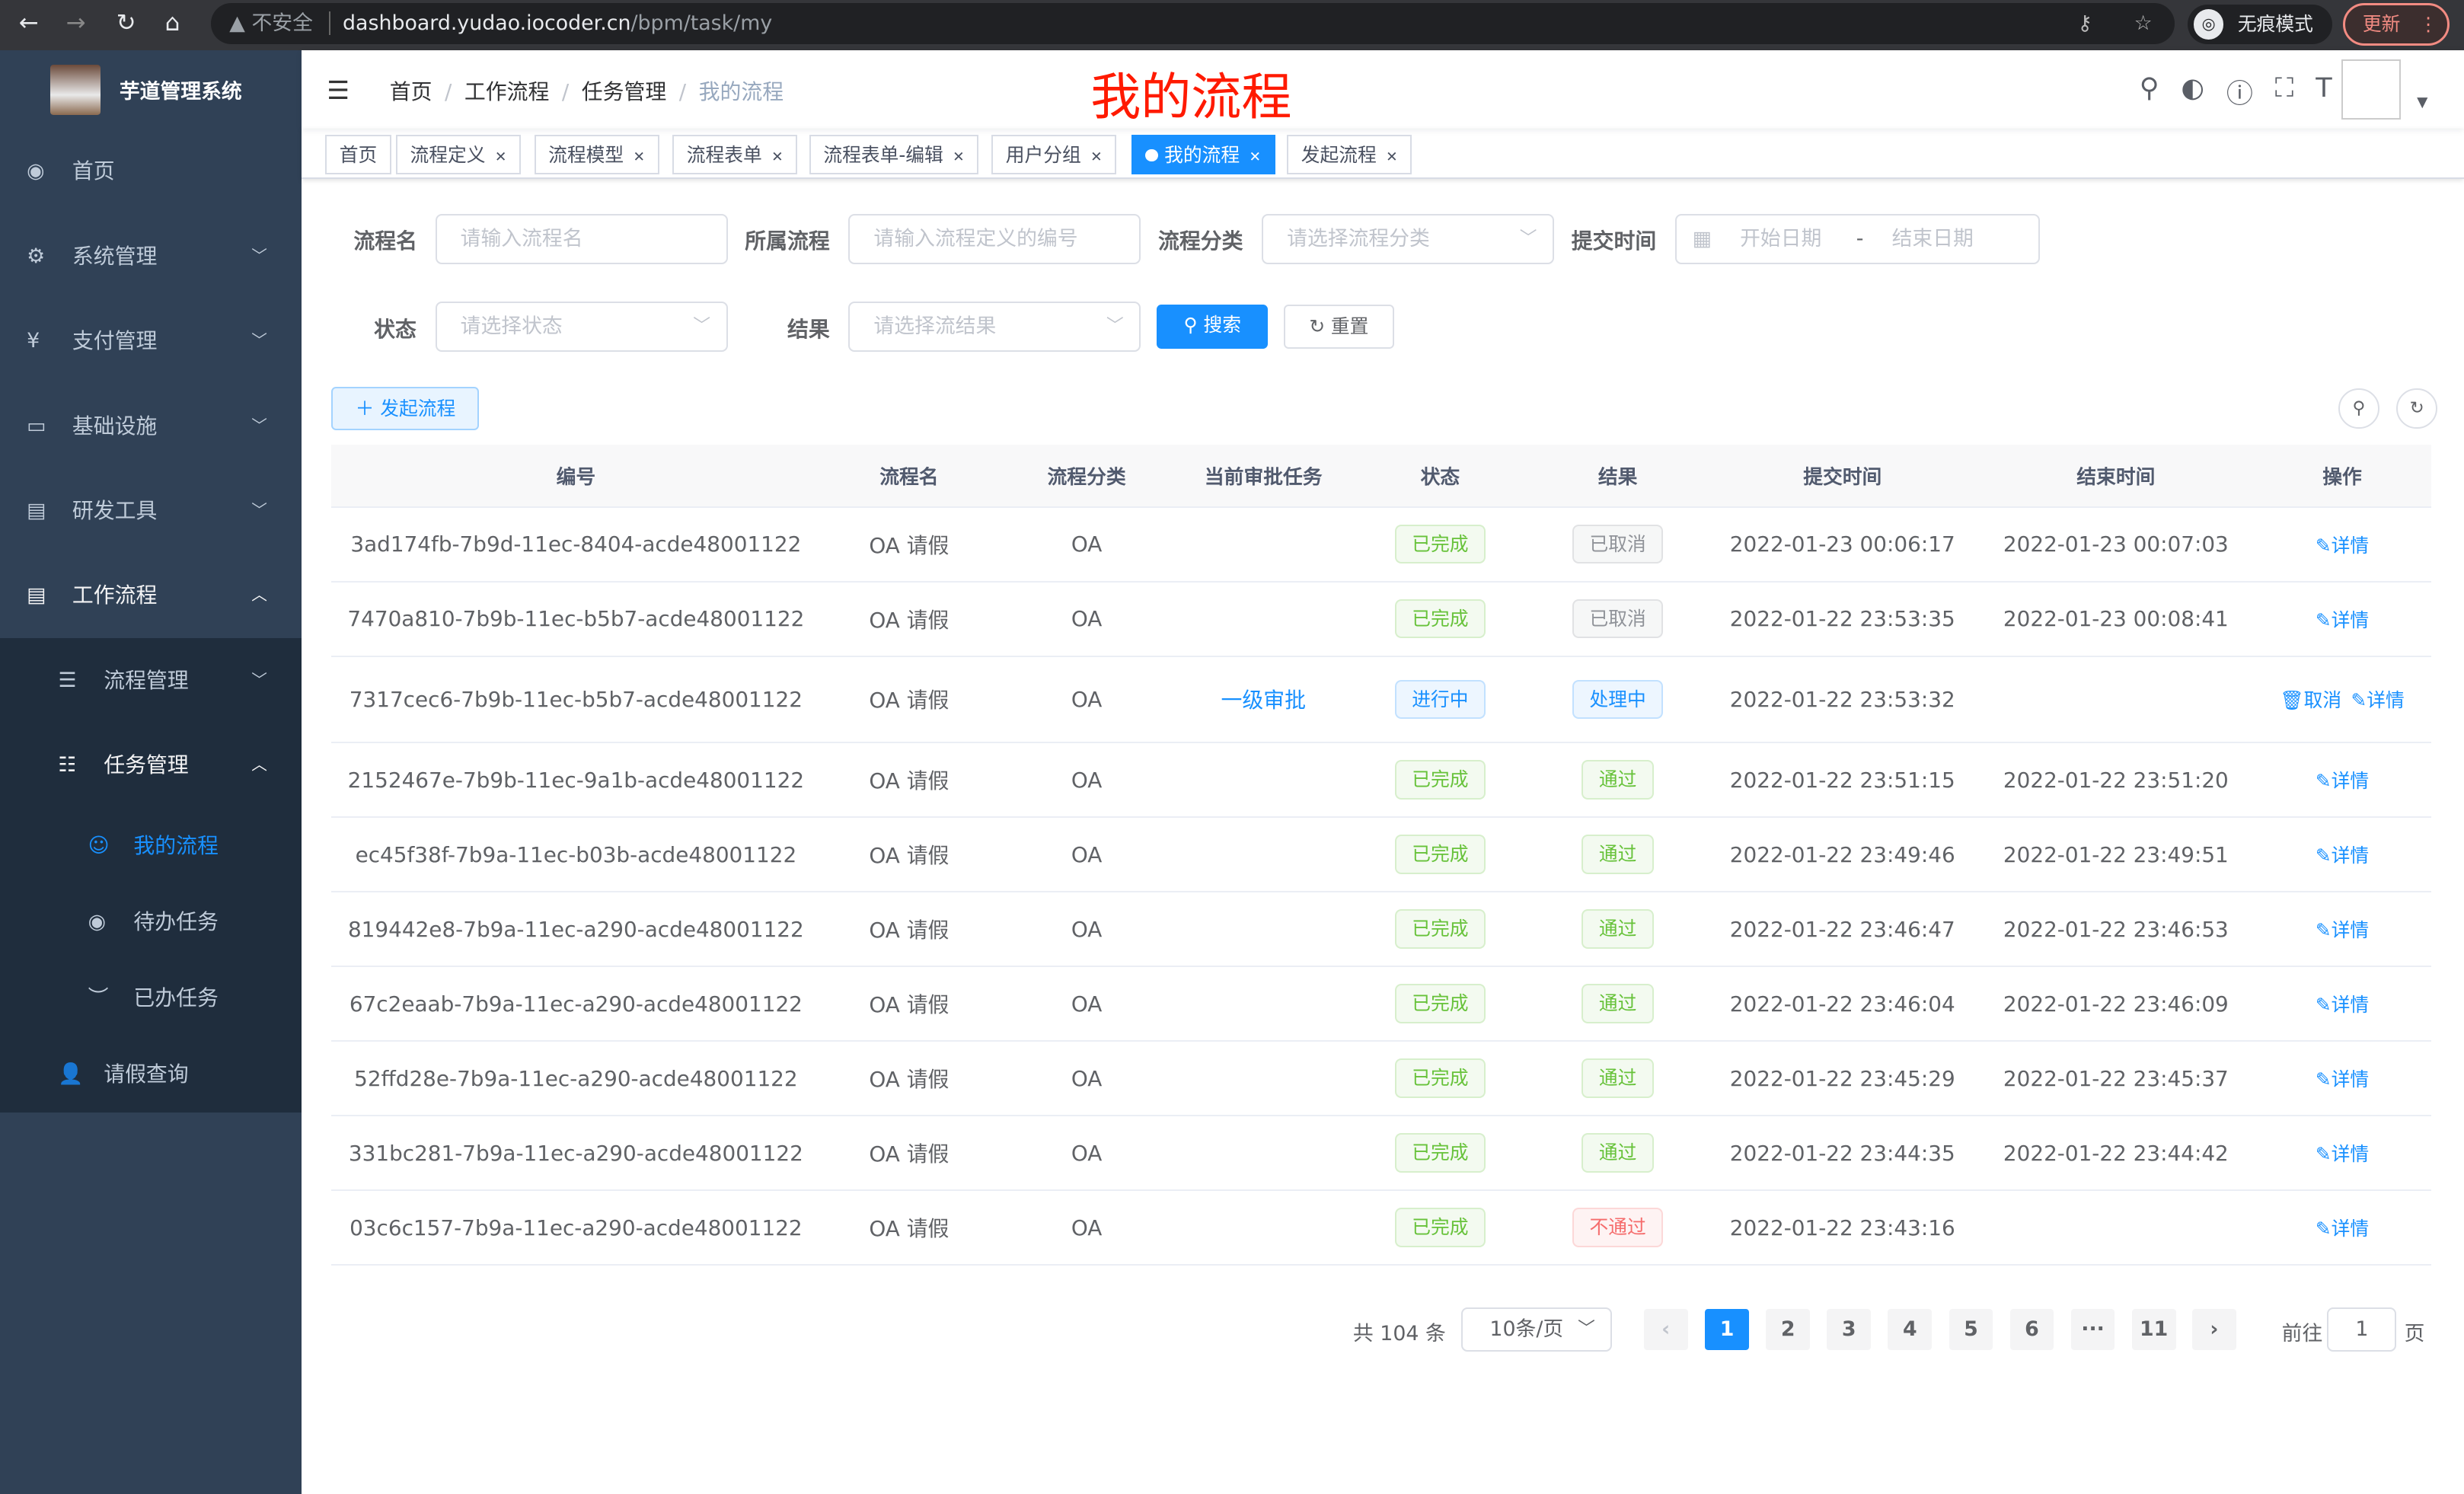 This screenshot has height=1494, width=2464. I want to click on sidebar-item-my-process: ☺ 我的流程, so click(151, 846).